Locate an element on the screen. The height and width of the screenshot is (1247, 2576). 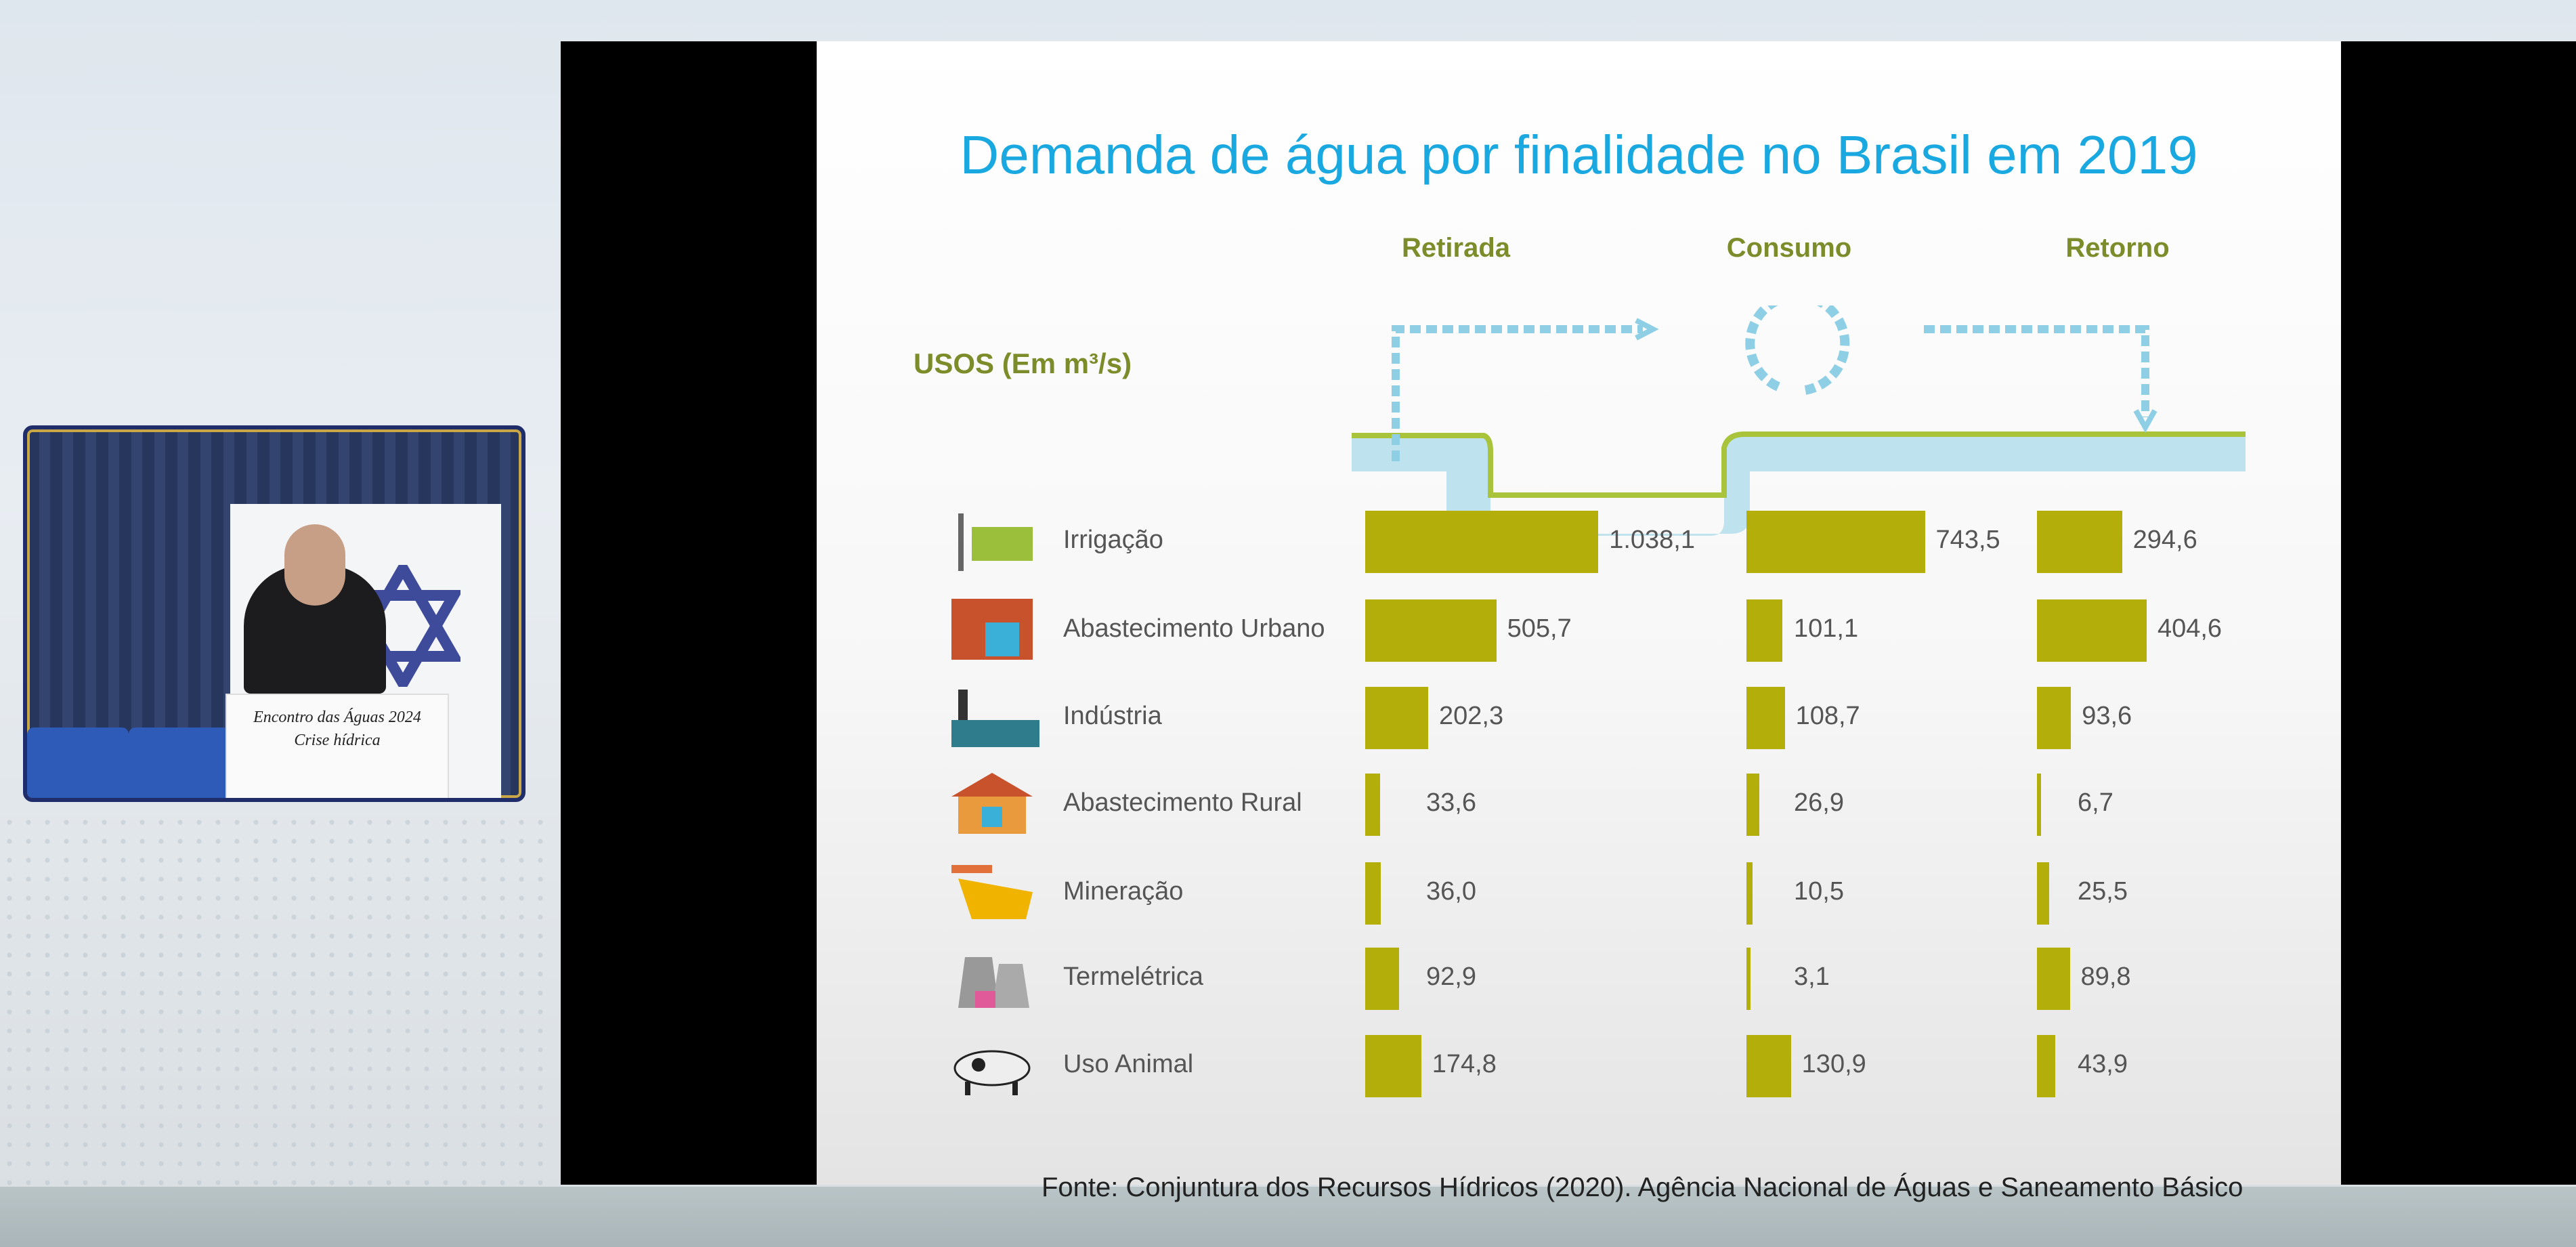
value-label: 202,3 is located at coordinates (1471, 716).